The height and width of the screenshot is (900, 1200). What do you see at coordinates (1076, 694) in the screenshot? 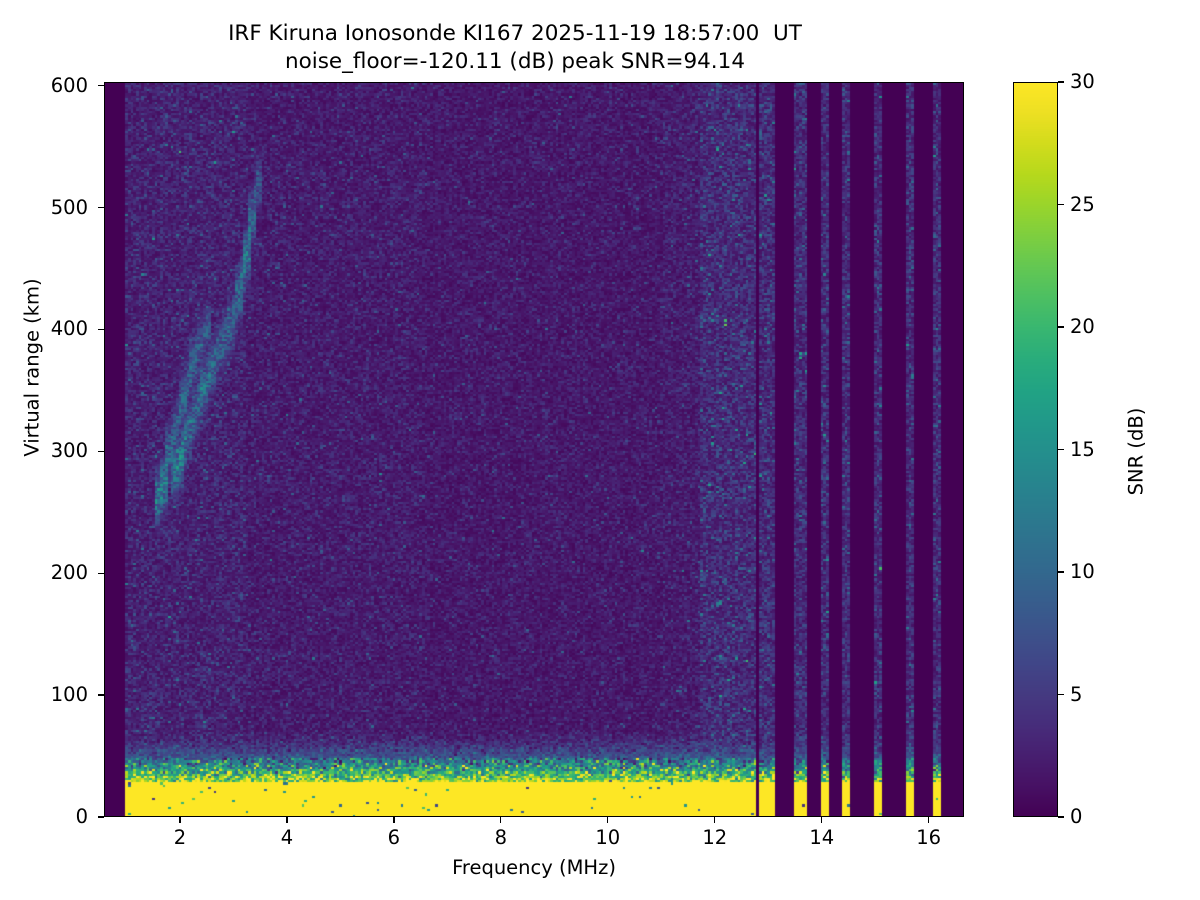
I see `colorbar-tick-label: 5` at bounding box center [1076, 694].